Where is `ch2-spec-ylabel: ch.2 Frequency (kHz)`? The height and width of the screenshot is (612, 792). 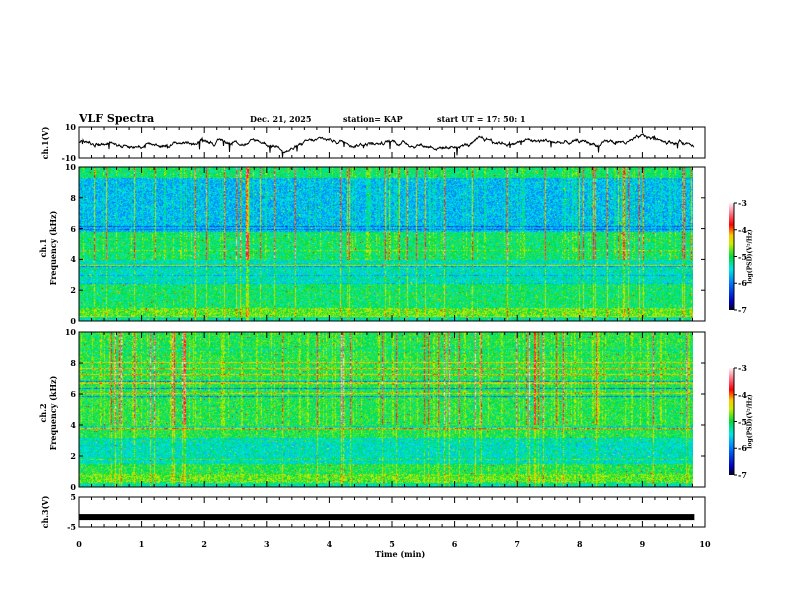
ch2-spec-ylabel: ch.2 Frequency (kHz) is located at coordinates (48, 413).